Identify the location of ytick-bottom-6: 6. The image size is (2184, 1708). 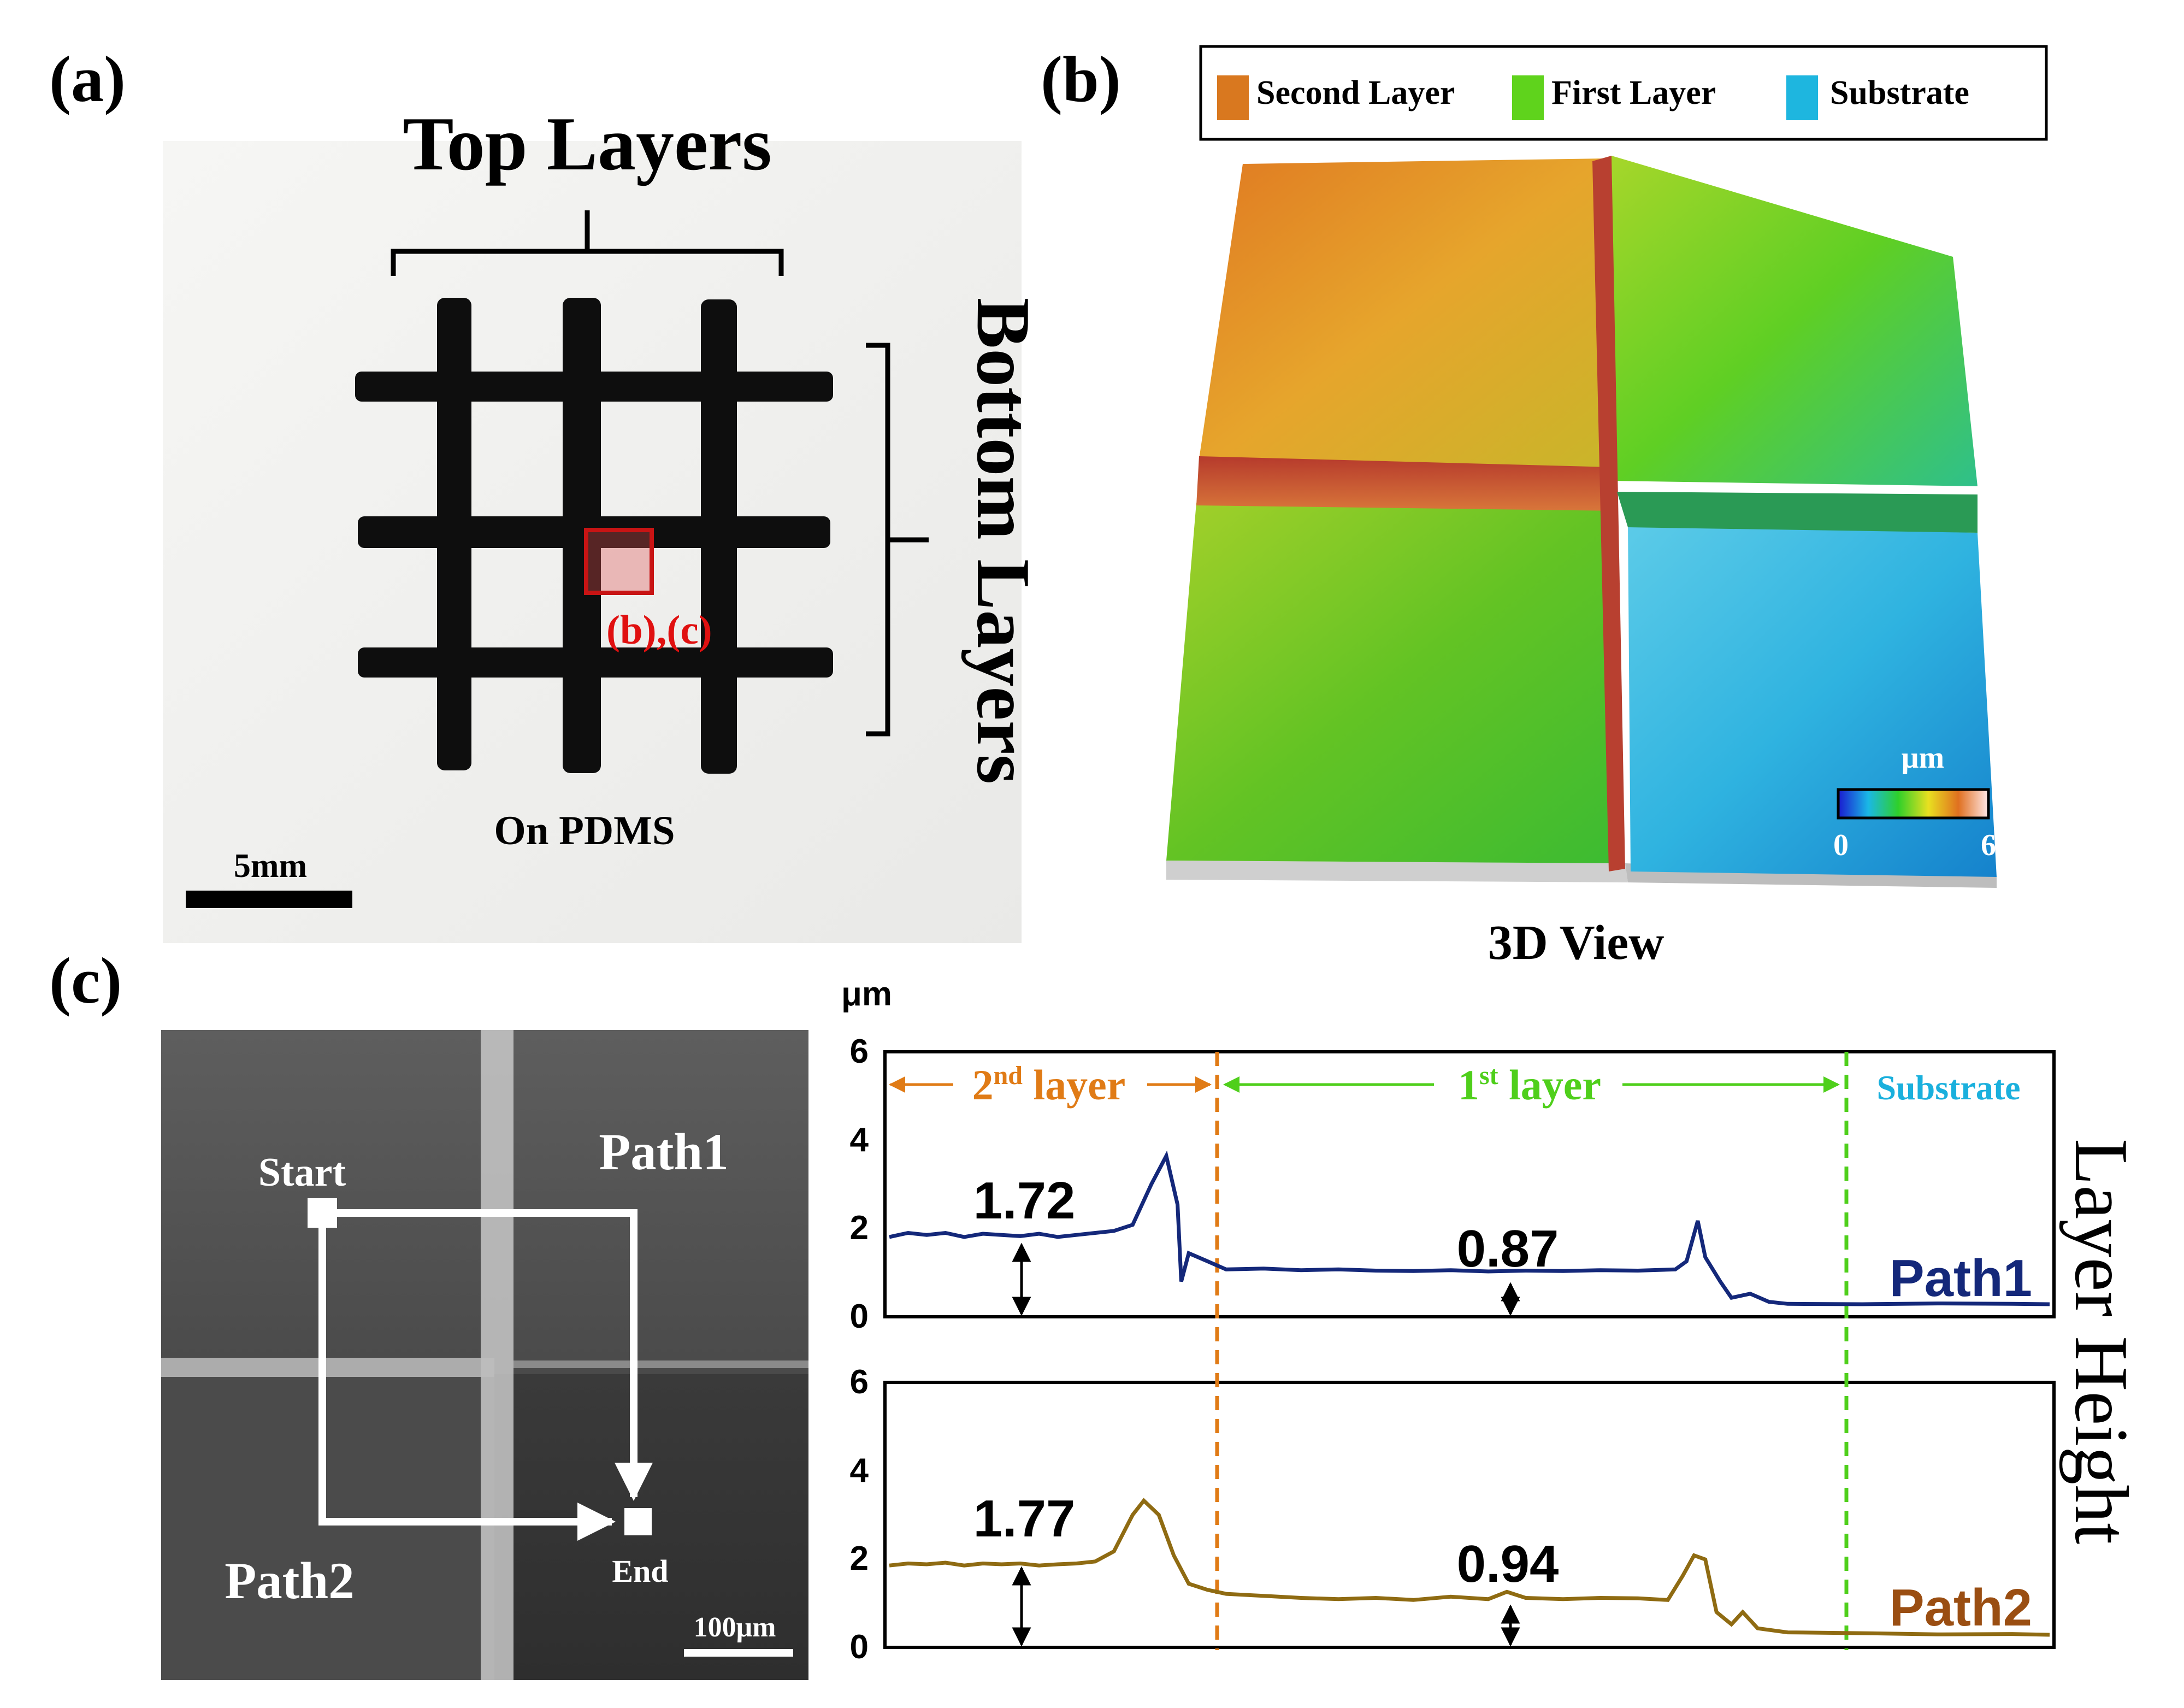
(859, 1382).